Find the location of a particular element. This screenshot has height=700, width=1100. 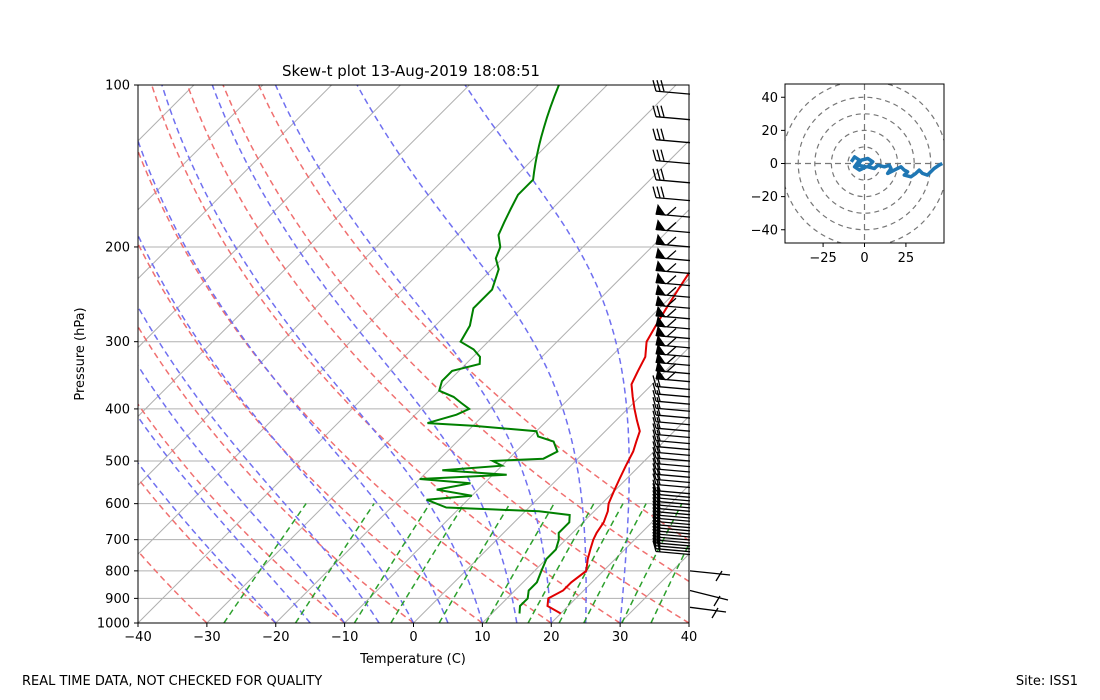

x-tick-label: 10 is located at coordinates (482, 637).